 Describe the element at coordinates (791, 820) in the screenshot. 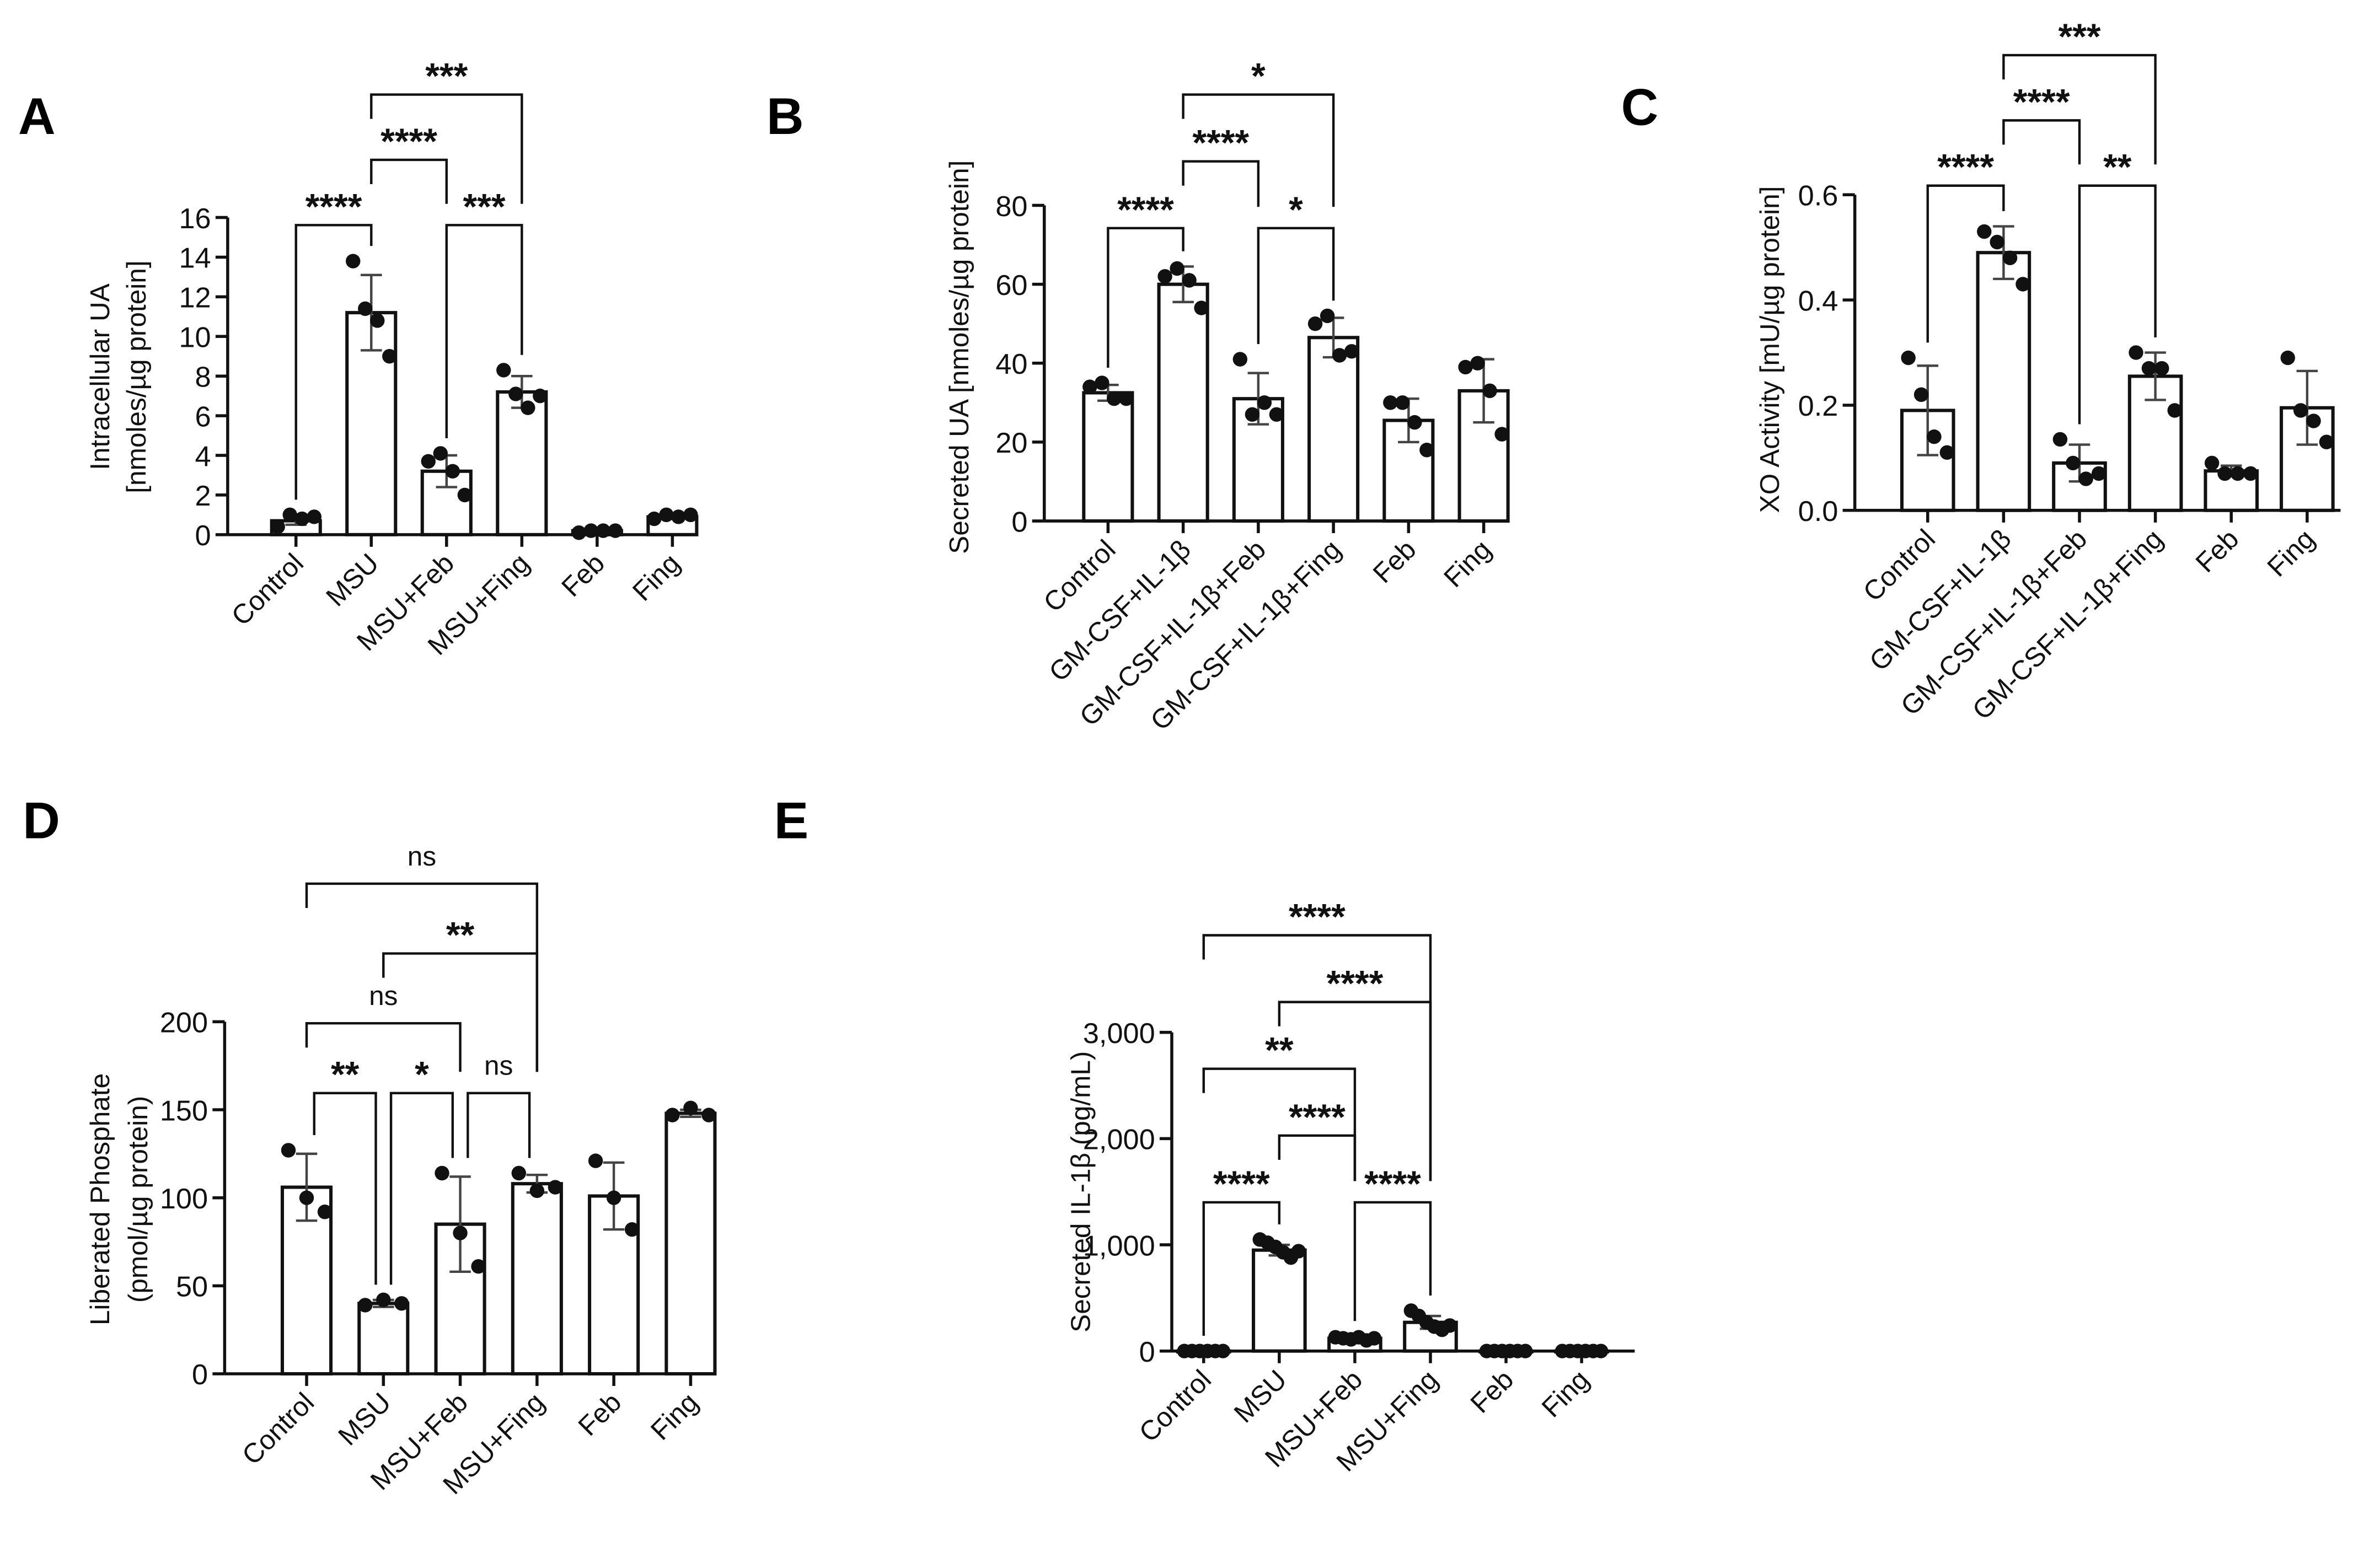

I see `panel-letter: E` at that location.